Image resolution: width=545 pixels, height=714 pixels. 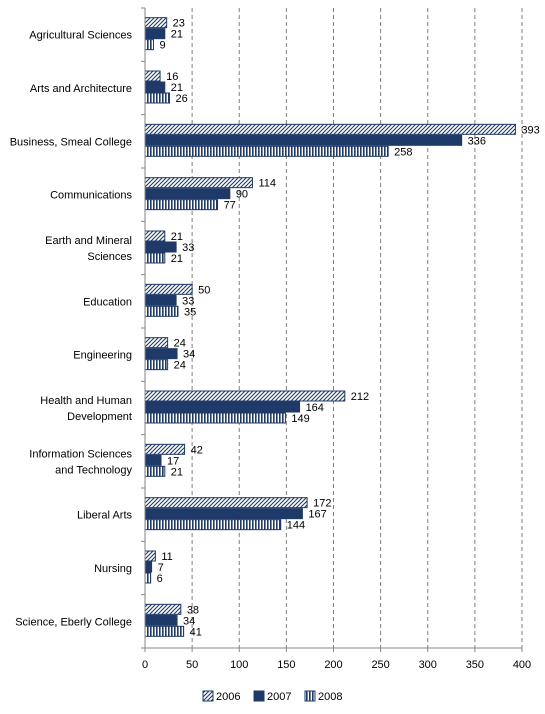 What do you see at coordinates (190, 312) in the screenshot?
I see `data-label: 35` at bounding box center [190, 312].